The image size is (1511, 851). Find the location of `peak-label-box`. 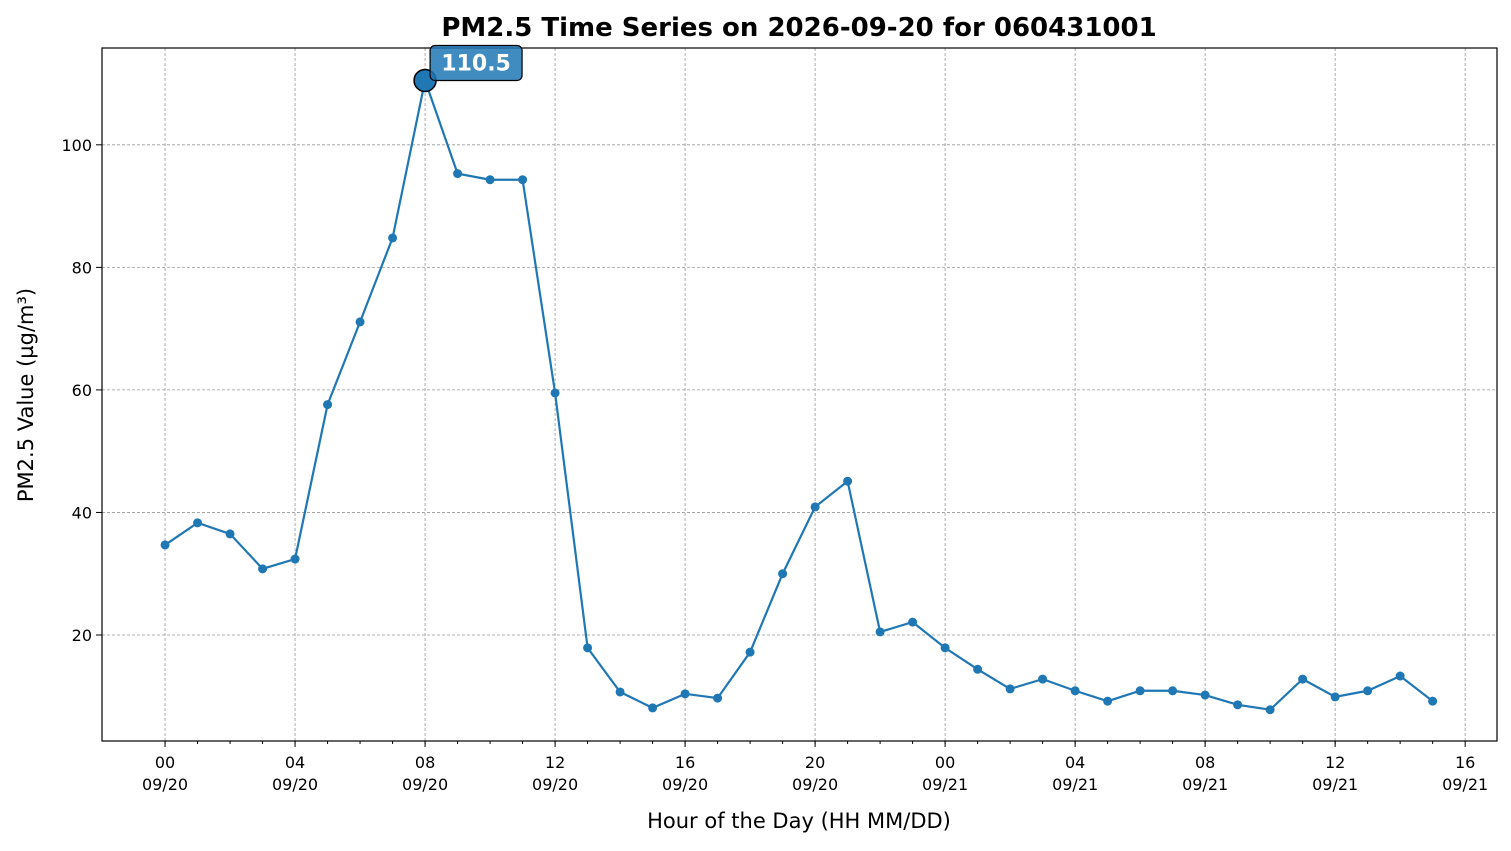

peak-label-box is located at coordinates (476, 63).